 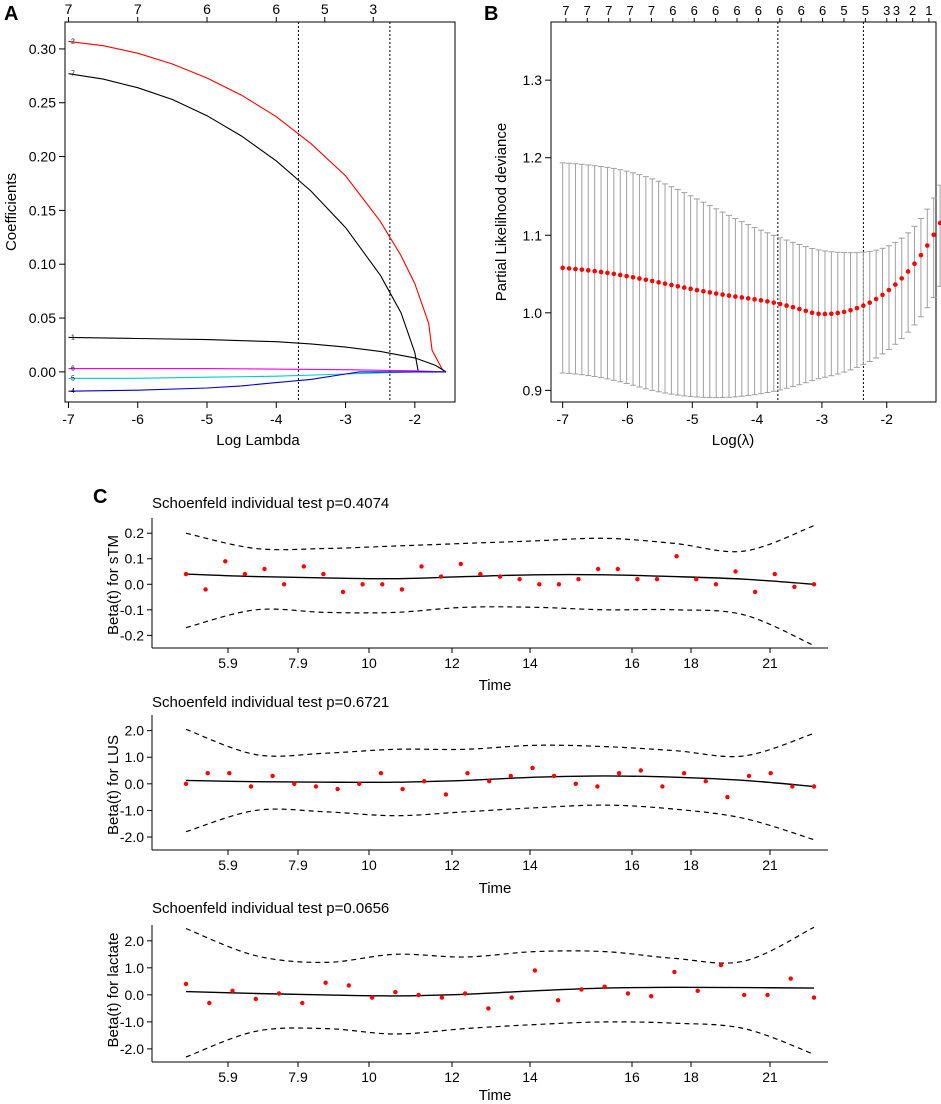 What do you see at coordinates (42, 103) in the screenshot?
I see `panel-a-y-tick-label: 0.25` at bounding box center [42, 103].